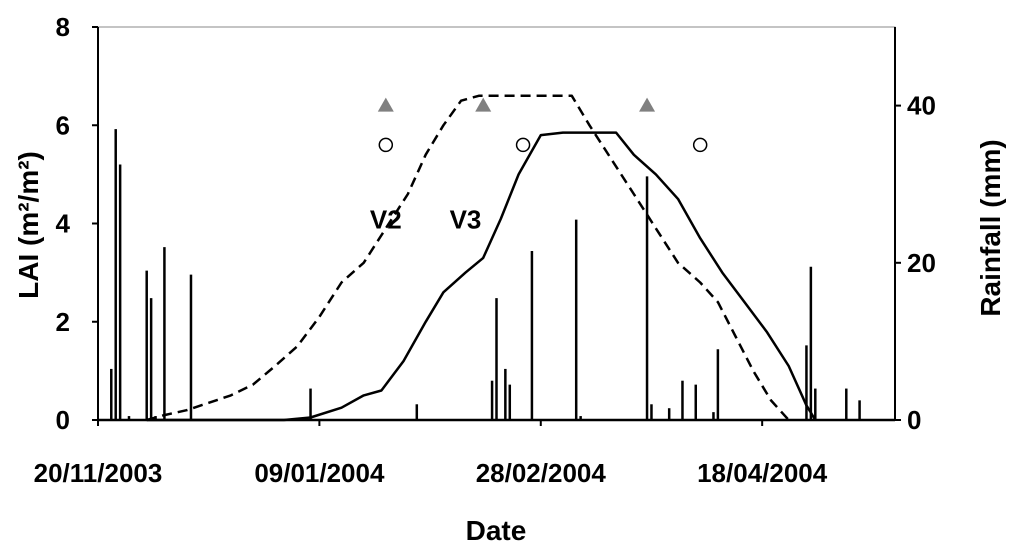  What do you see at coordinates (542, 125) in the screenshot?
I see `observation-markers` at bounding box center [542, 125].